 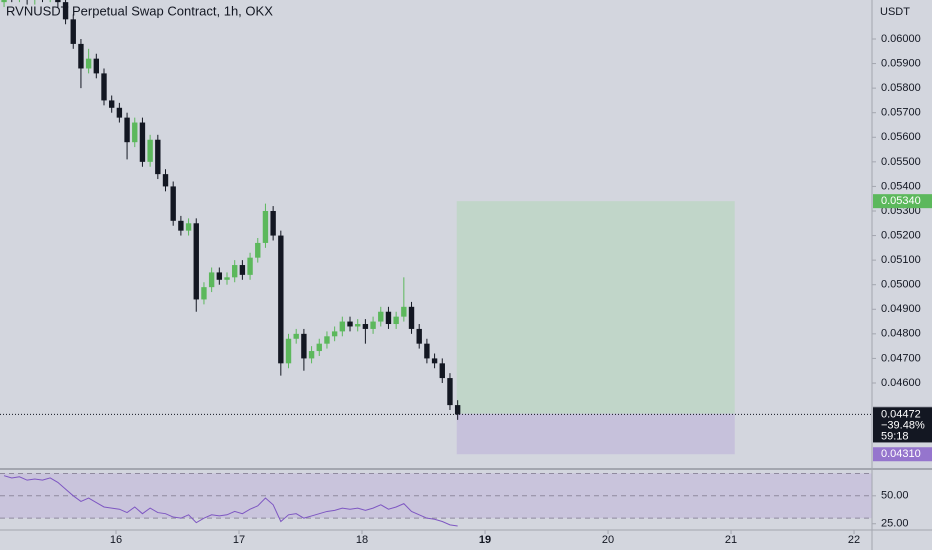 What do you see at coordinates (116, 540) in the screenshot?
I see `x-tick-label: 16` at bounding box center [116, 540].